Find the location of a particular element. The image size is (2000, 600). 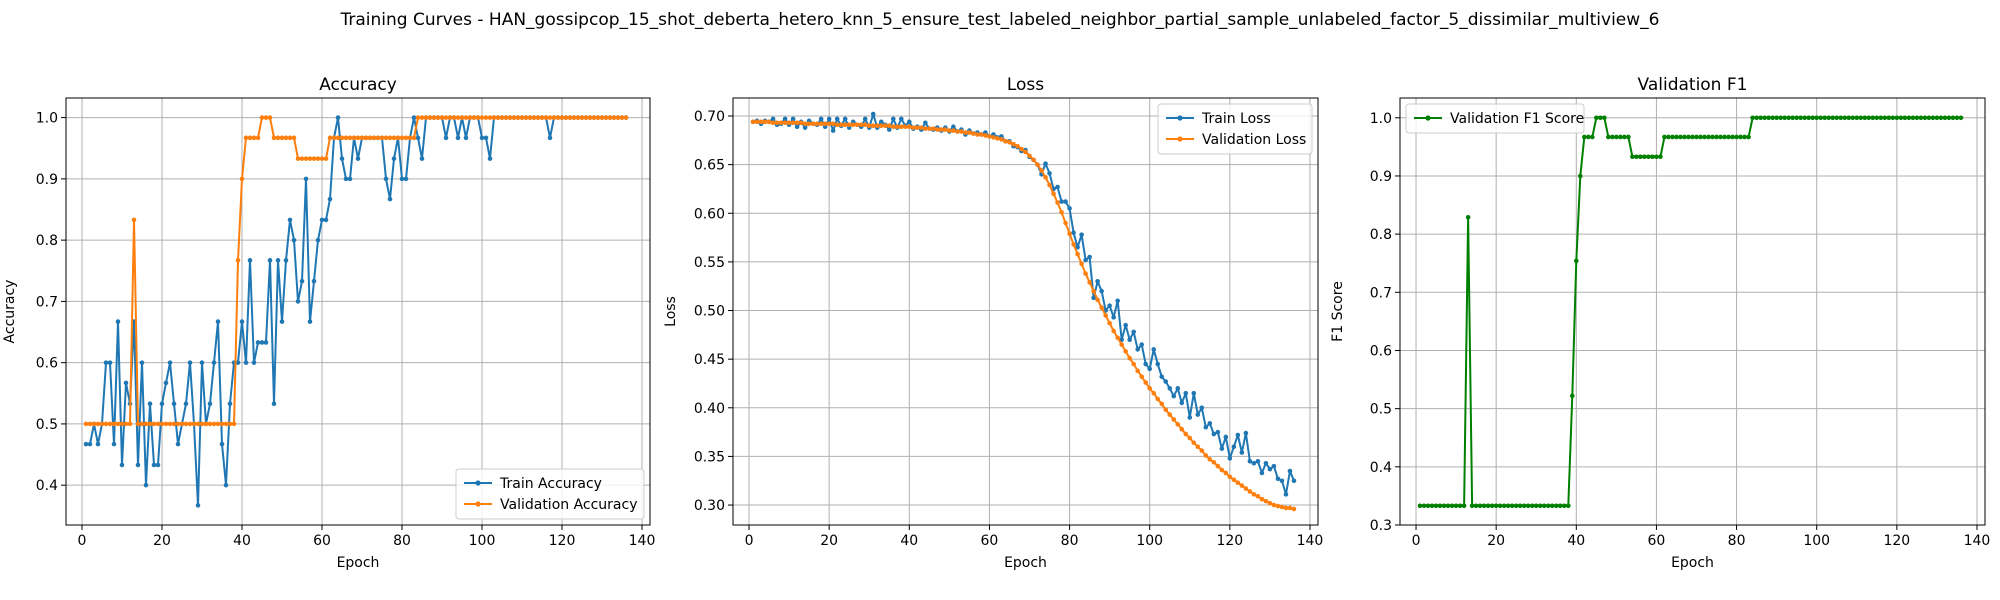

x-tick-label: 0 is located at coordinates (1416, 541).